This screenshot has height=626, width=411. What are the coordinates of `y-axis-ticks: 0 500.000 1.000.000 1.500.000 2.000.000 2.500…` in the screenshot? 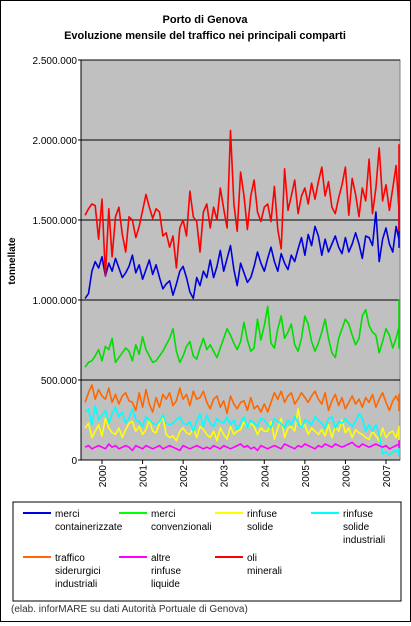 It's located at (57, 261).